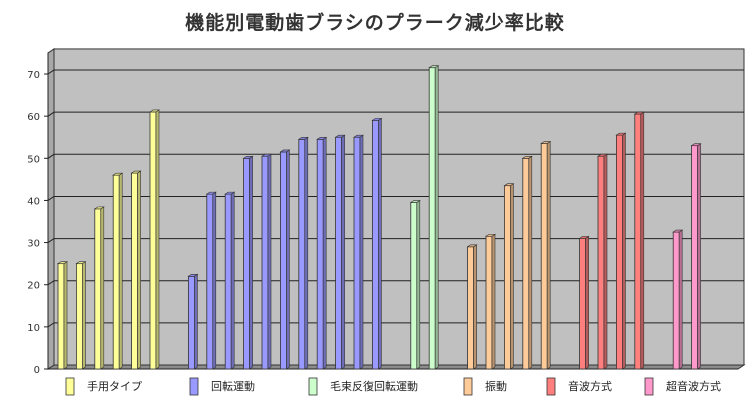 This screenshot has height=403, width=750. Describe the element at coordinates (33, 159) in the screenshot. I see `y-tick-label: 50` at that location.